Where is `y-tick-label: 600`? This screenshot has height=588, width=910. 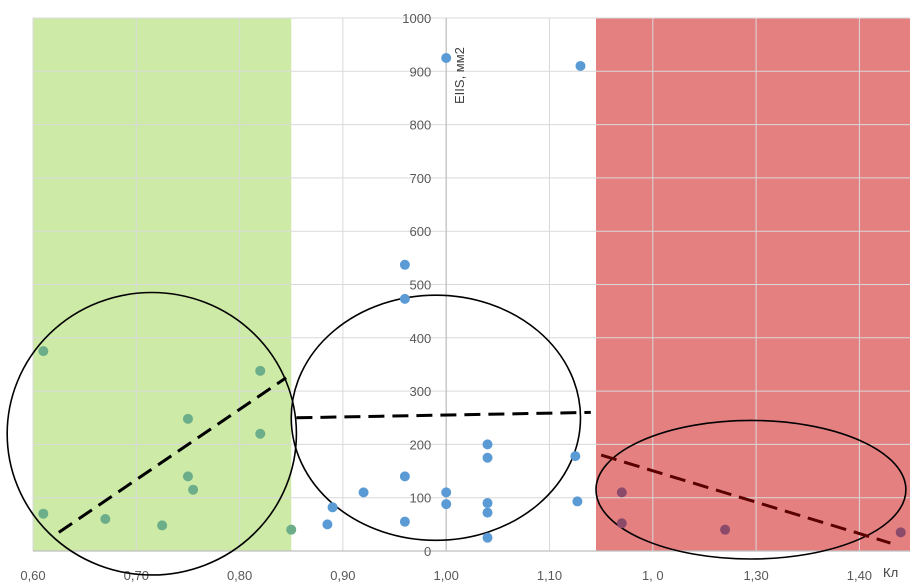
y-tick-label: 600 is located at coordinates (420, 231).